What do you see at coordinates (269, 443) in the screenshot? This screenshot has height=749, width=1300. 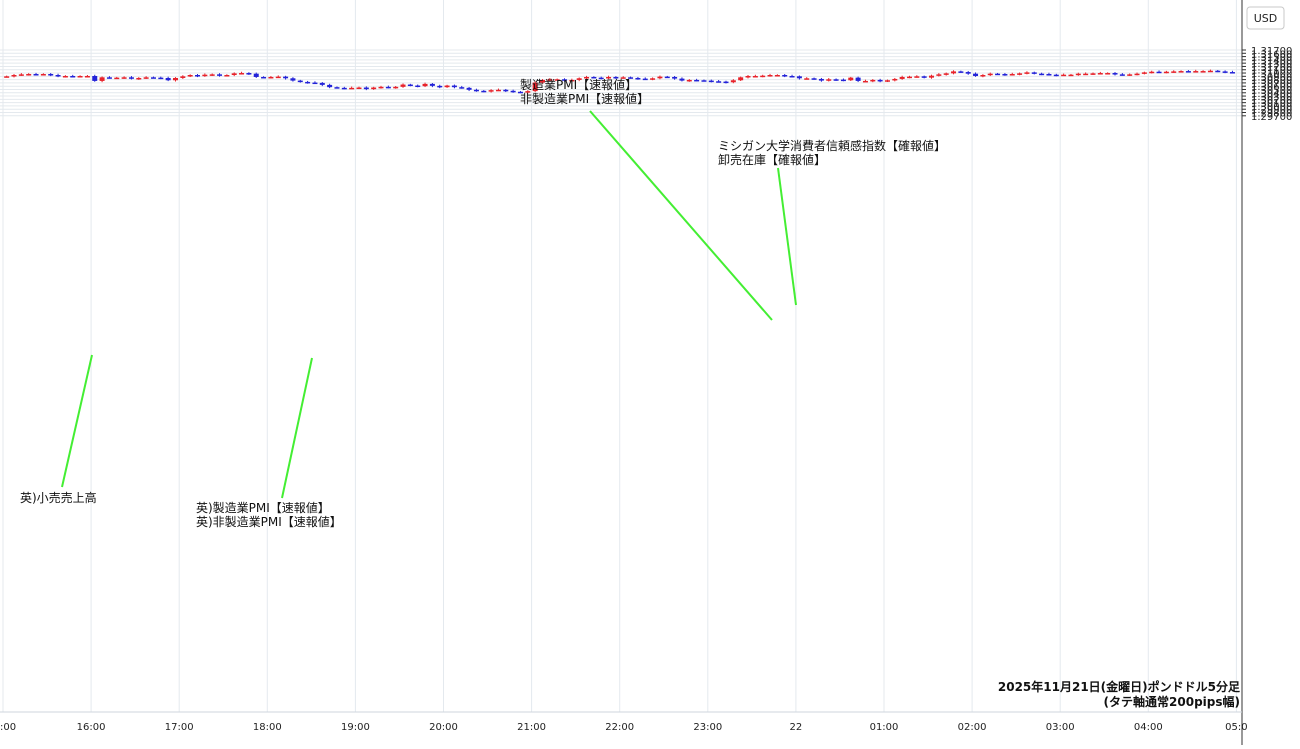 I see `event-annotation: 英)製造業PMI【速報値】英)非製造業PMI【速報値】` at bounding box center [269, 443].